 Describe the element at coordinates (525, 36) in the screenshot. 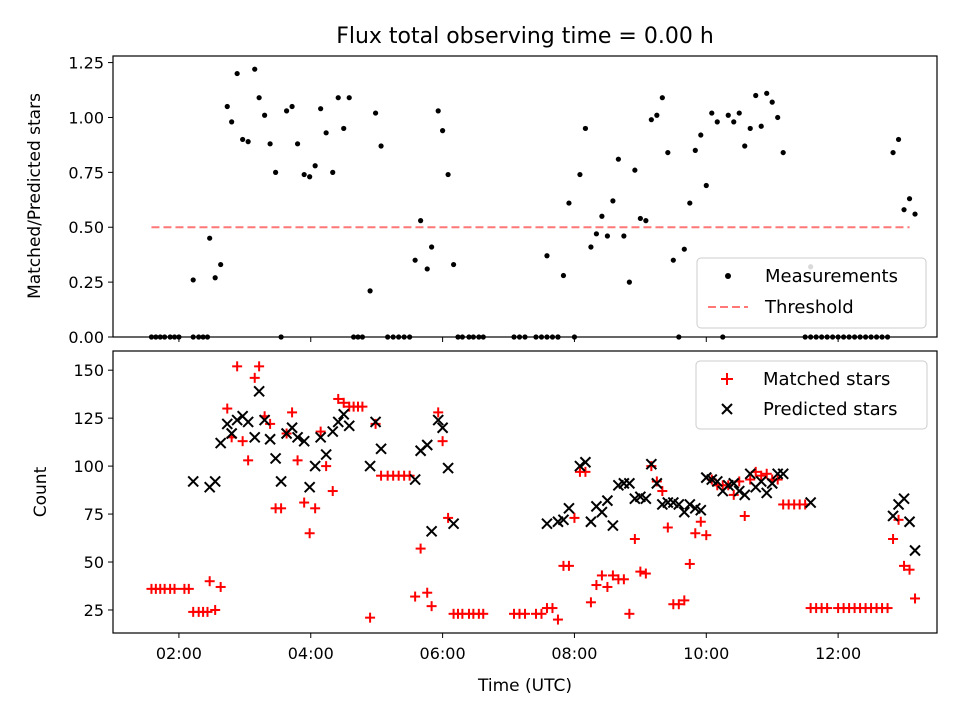

I see `chart-title: Flux total observing time = 0.00 h` at that location.